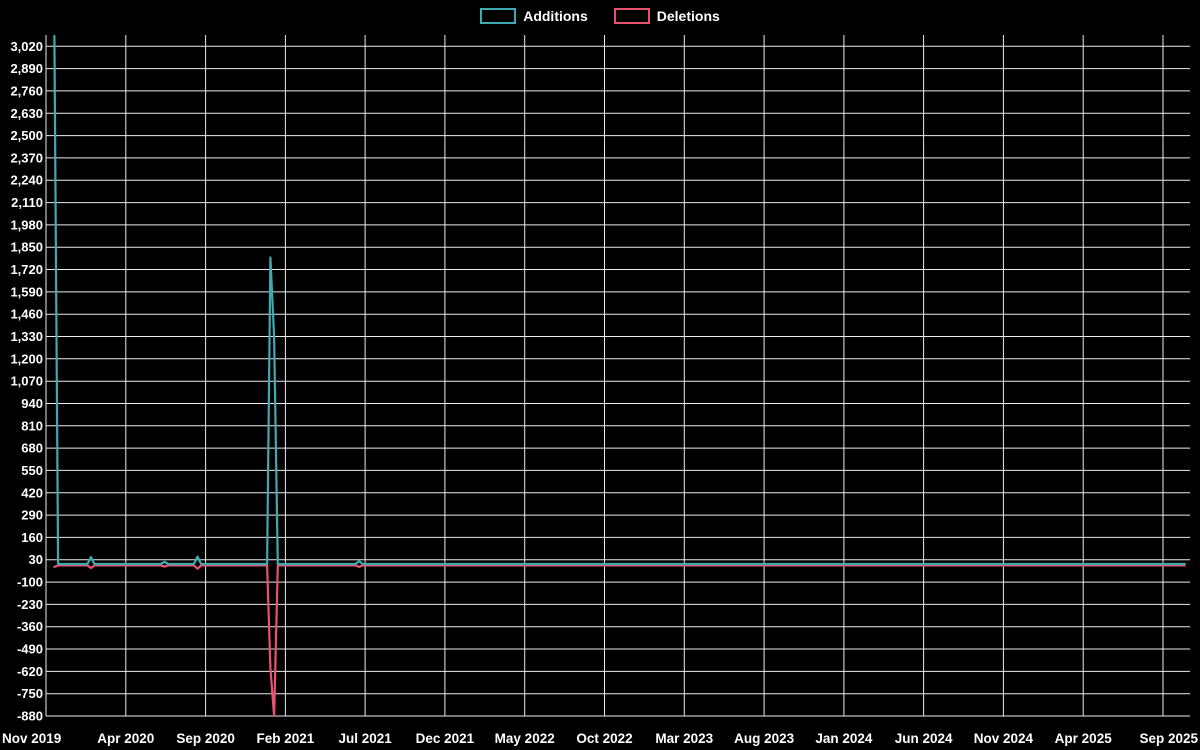 The width and height of the screenshot is (1200, 750). Describe the element at coordinates (30, 626) in the screenshot. I see `y-tick-label: -360` at that location.